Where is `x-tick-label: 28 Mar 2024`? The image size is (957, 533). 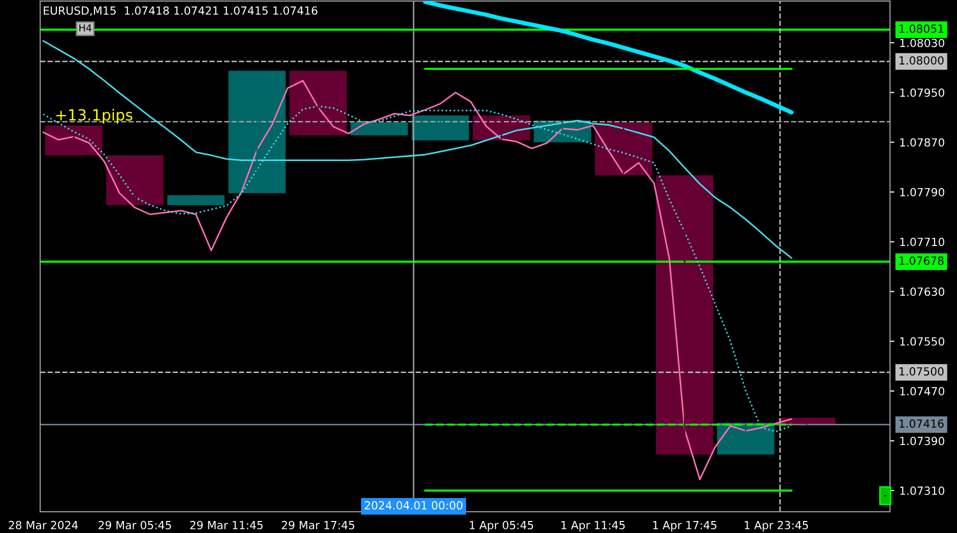 x-tick-label: 28 Mar 2024 is located at coordinates (43, 525).